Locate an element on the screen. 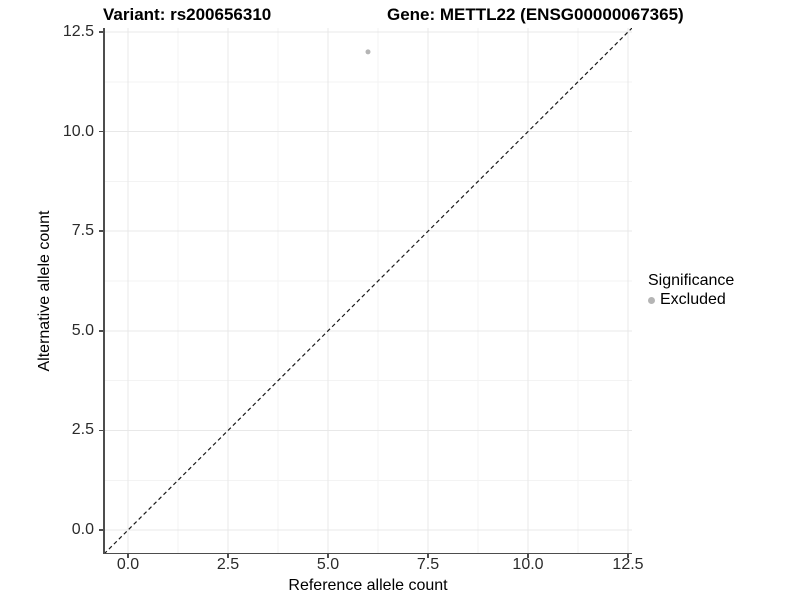 This screenshot has height=600, width=800. legend-item-label: Excluded is located at coordinates (693, 299).